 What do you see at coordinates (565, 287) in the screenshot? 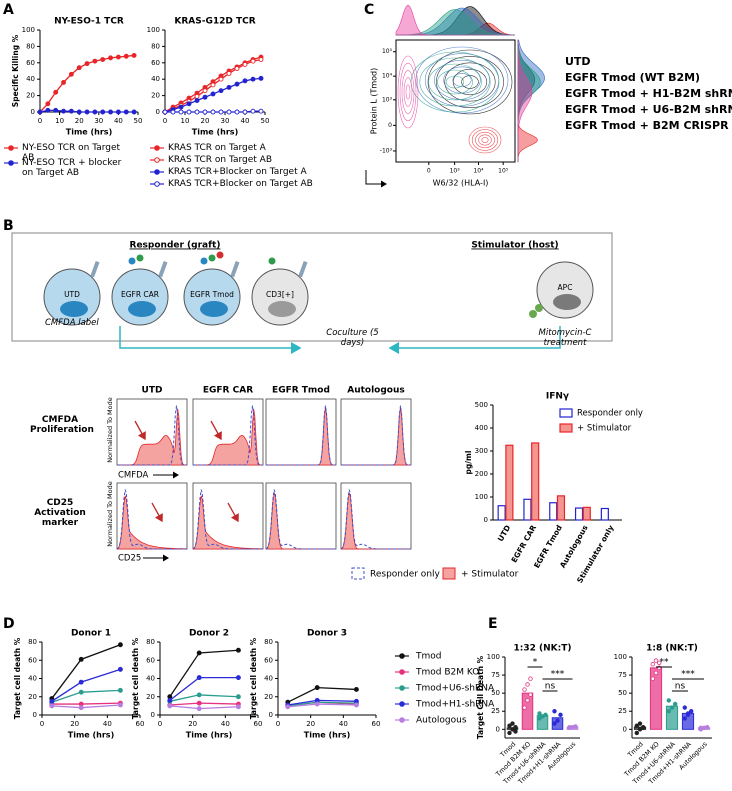
I see `cell-label: APC` at bounding box center [565, 287].